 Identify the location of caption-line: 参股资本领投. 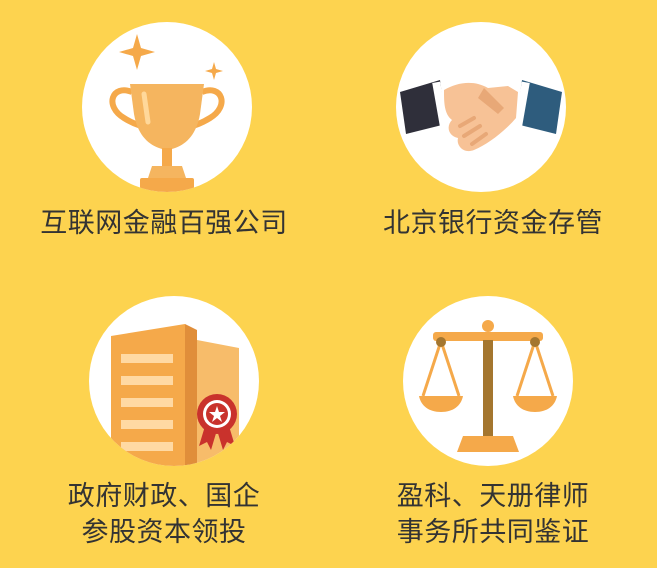
(164, 532).